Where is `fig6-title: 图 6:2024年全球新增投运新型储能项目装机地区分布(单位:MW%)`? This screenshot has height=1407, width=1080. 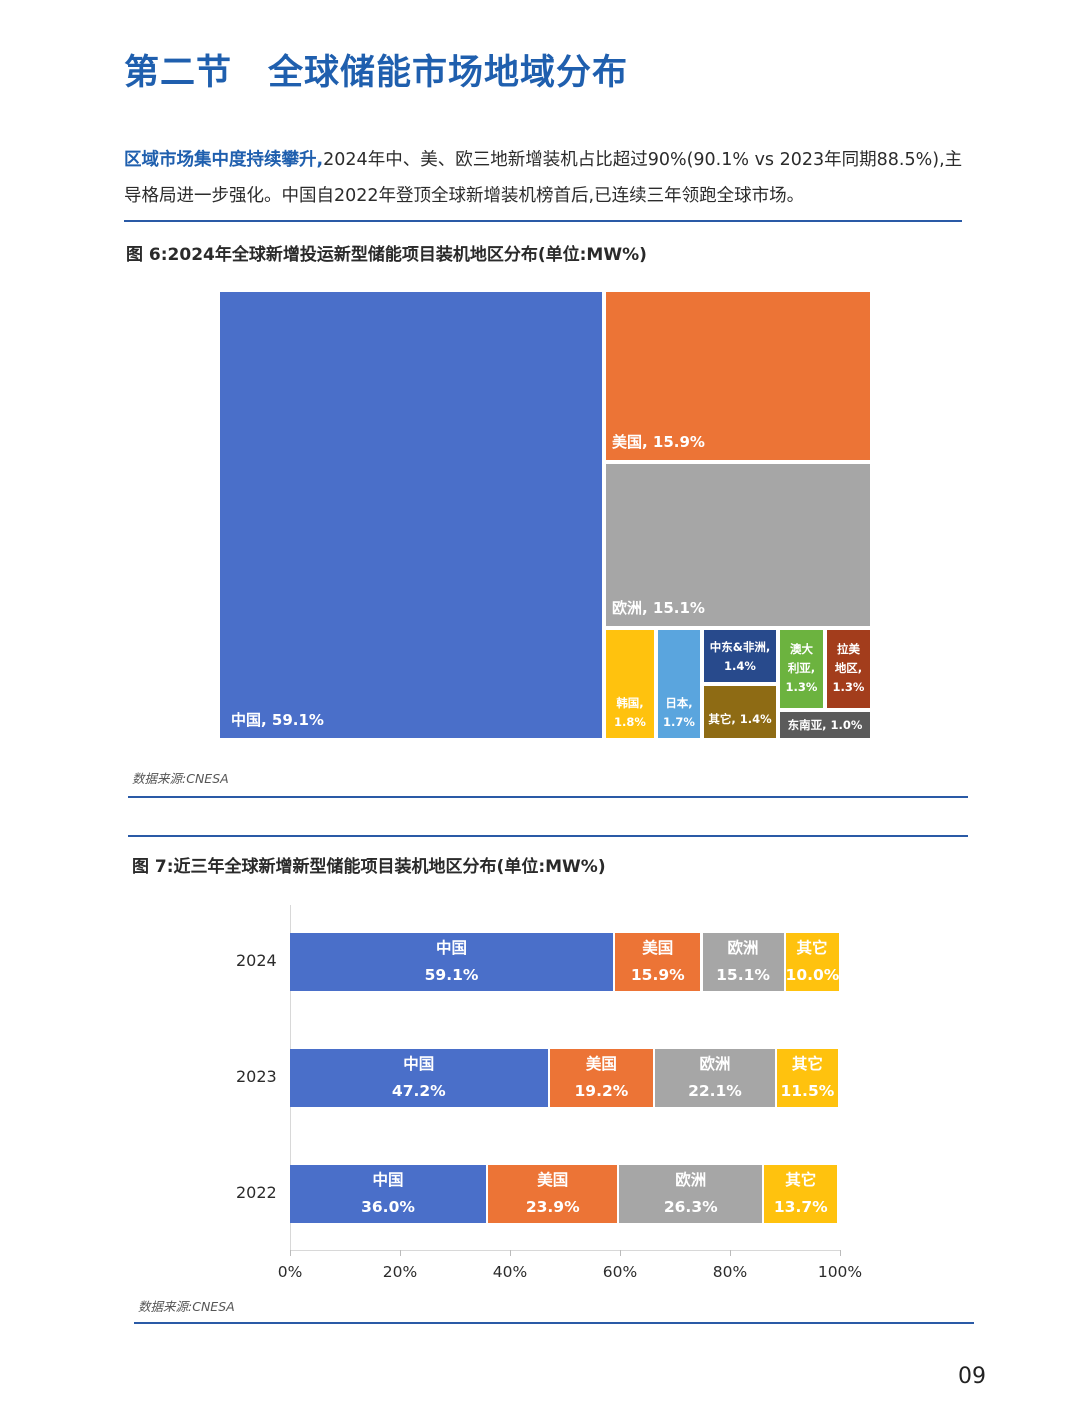 fig6-title: 图 6:2024年全球新增投运新型储能项目装机地区分布(单位:MW%) is located at coordinates (386, 255).